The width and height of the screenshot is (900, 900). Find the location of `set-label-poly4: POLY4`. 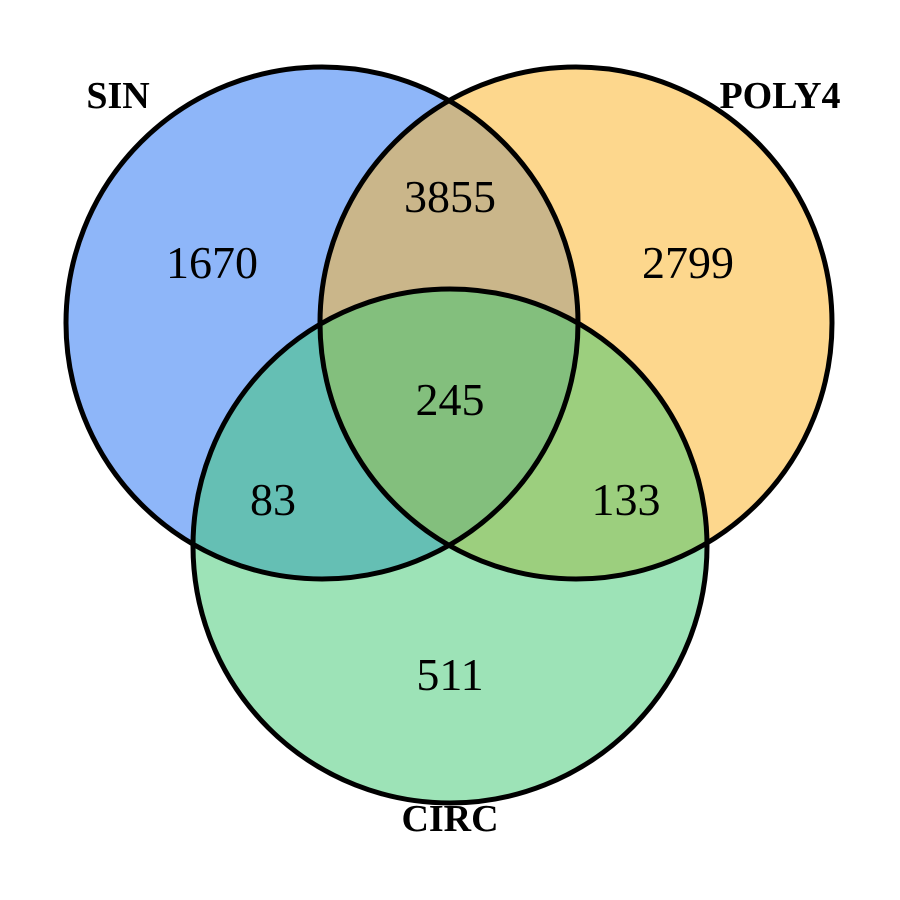

set-label-poly4: POLY4 is located at coordinates (779, 96).